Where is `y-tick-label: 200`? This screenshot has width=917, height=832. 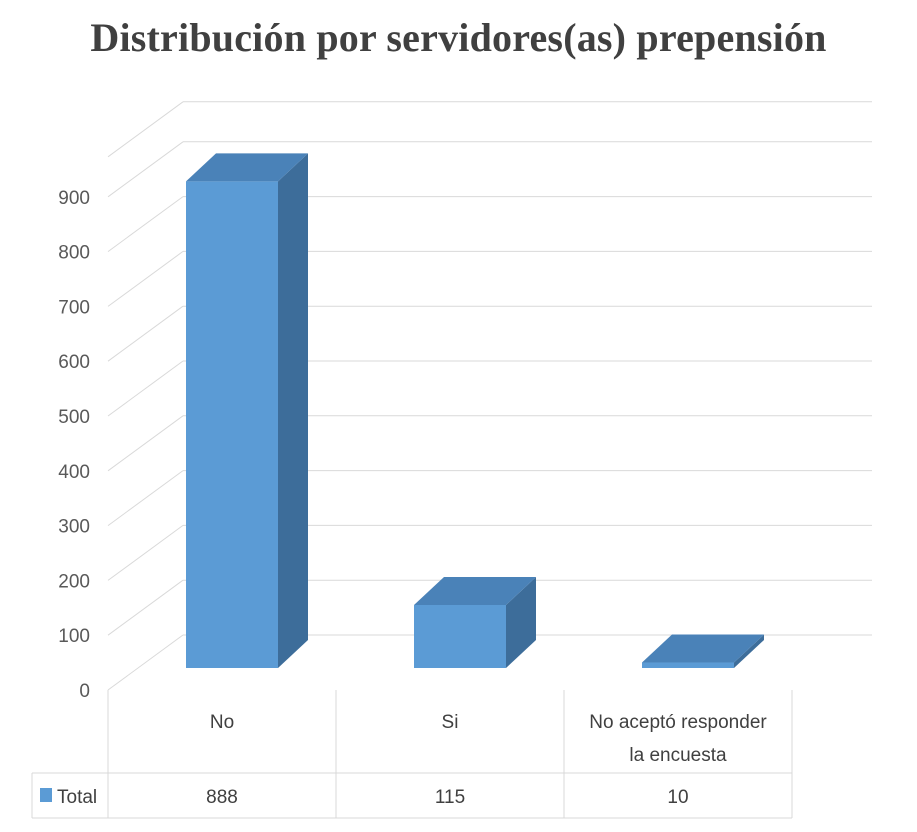
y-tick-label: 200 is located at coordinates (74, 581).